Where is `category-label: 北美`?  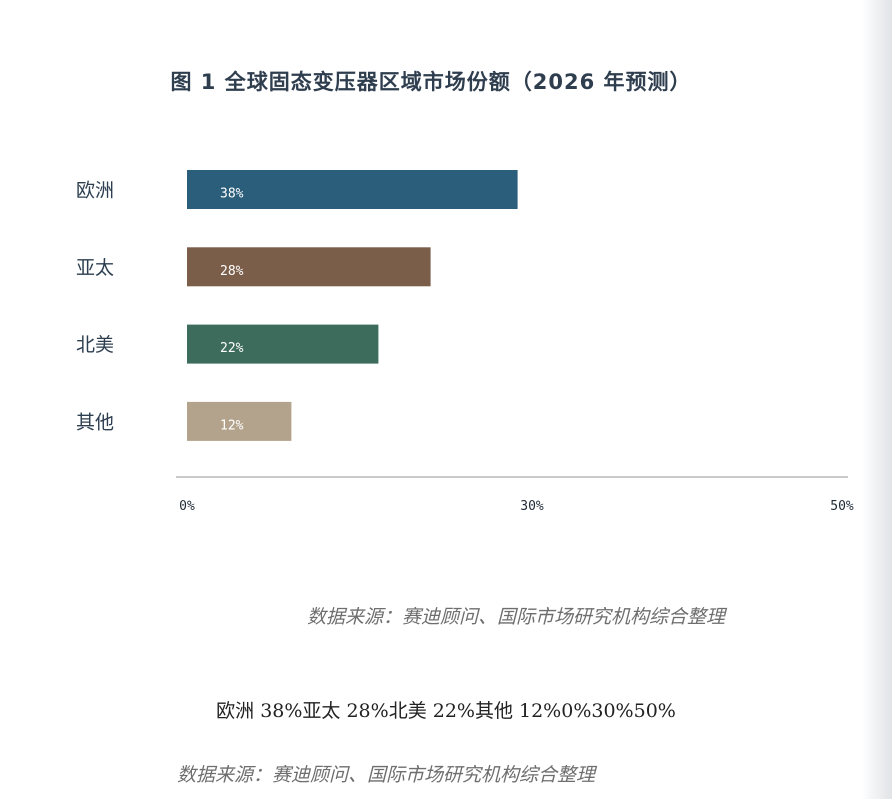 category-label: 北美 is located at coordinates (95, 345).